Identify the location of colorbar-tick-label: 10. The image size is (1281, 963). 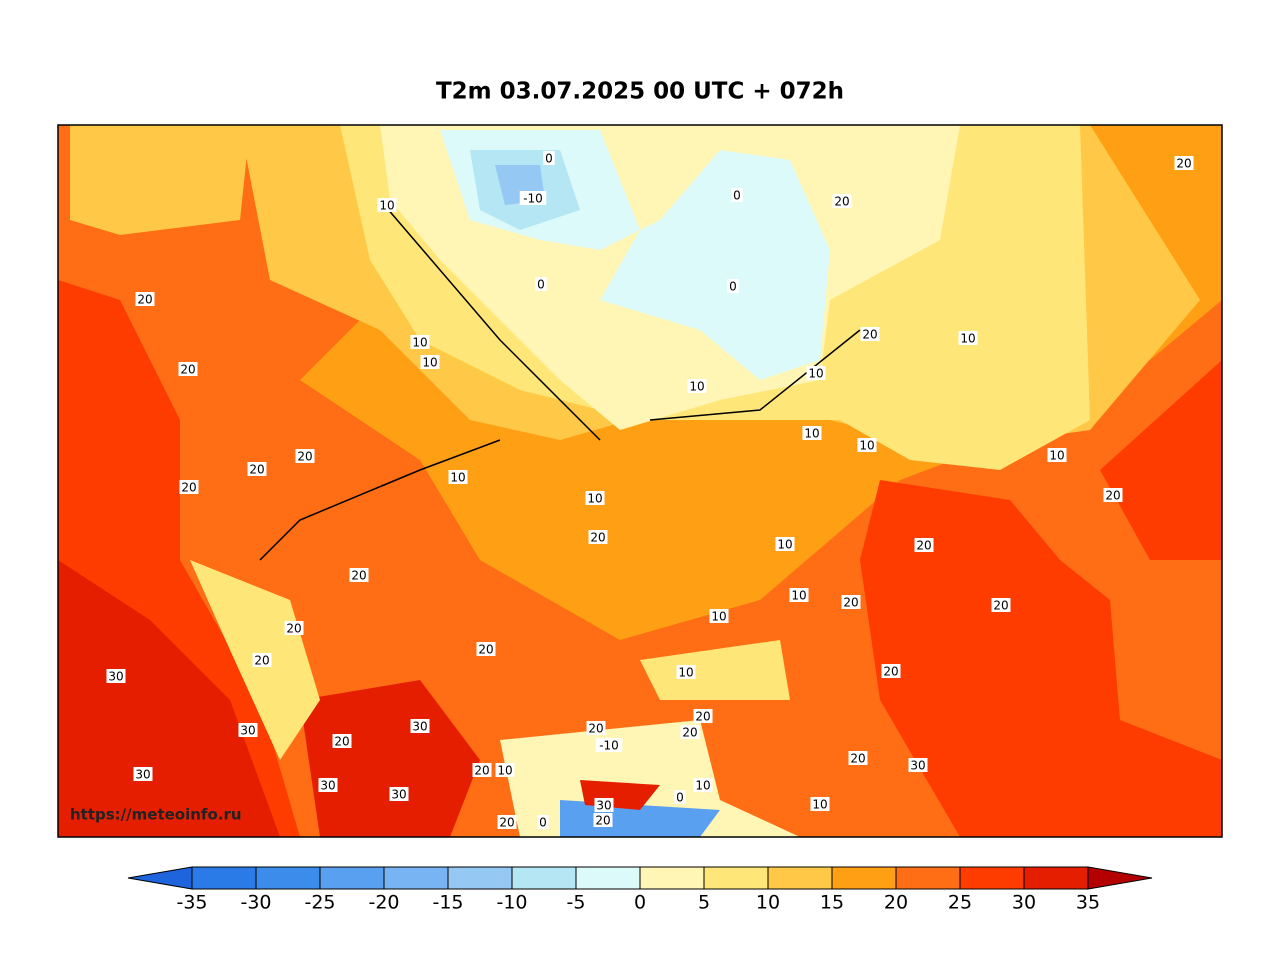
(768, 903).